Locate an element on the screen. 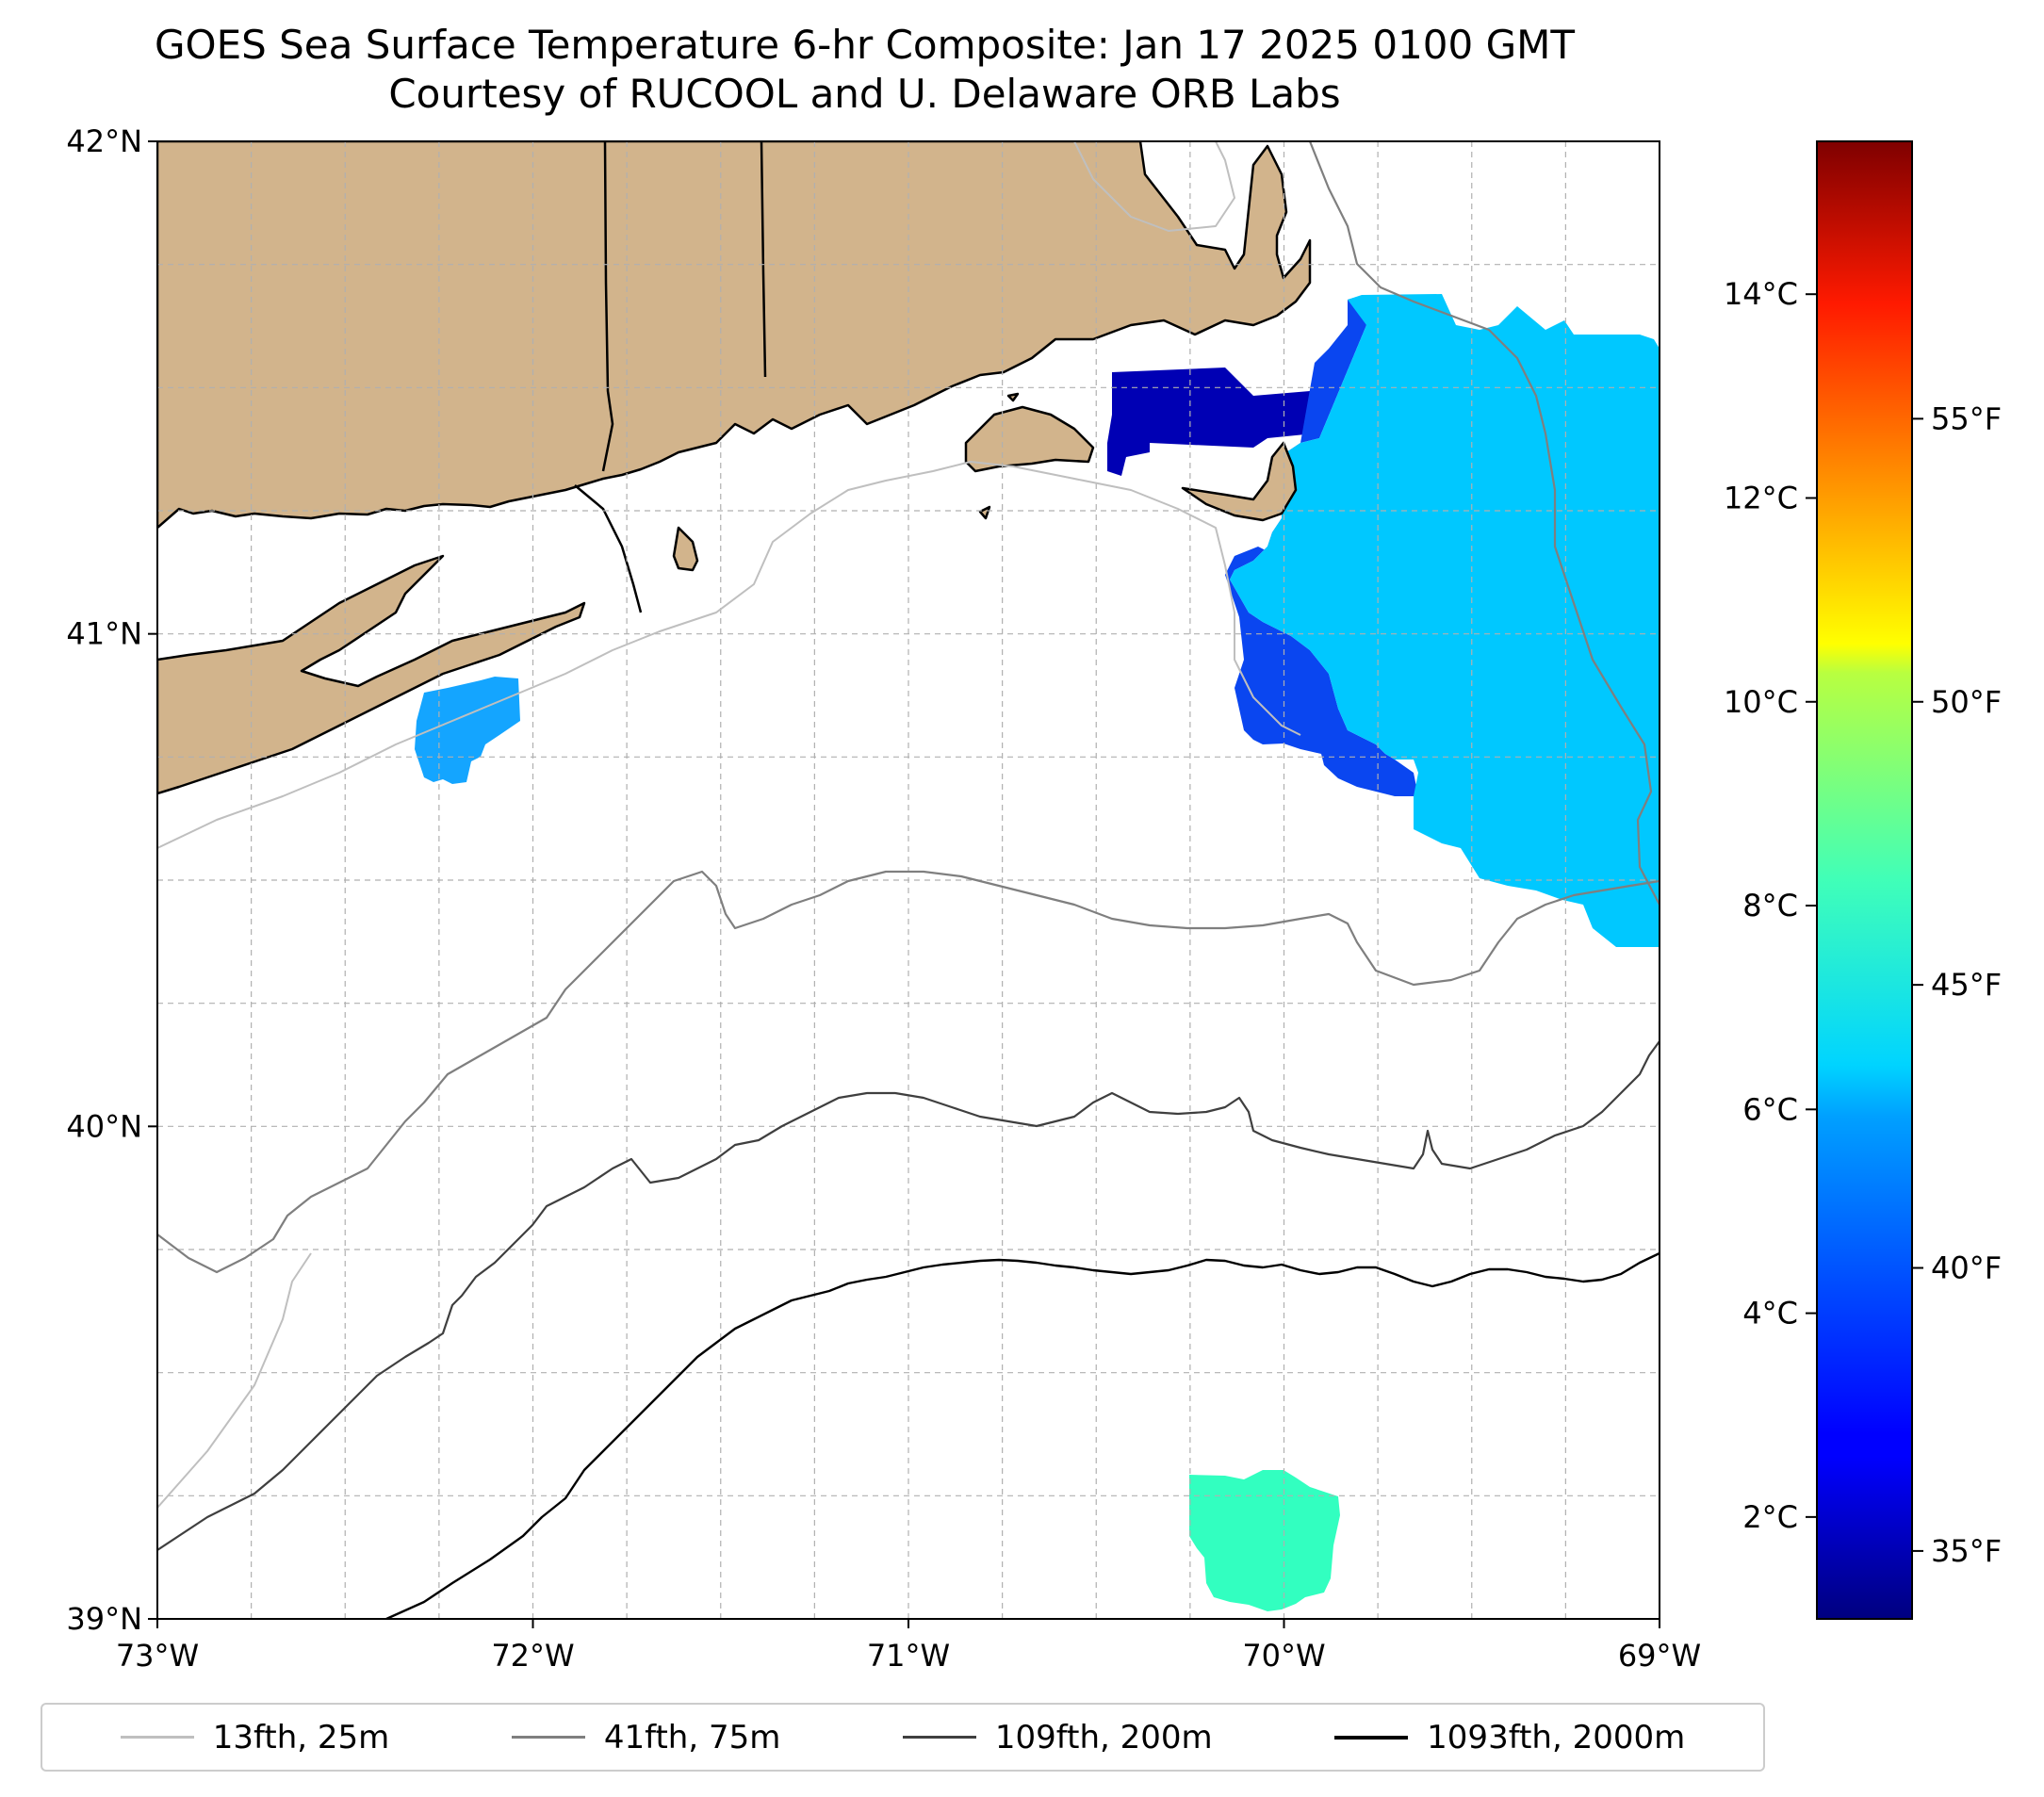  colorbar-celsius-label: 2°C is located at coordinates (1770, 1517).